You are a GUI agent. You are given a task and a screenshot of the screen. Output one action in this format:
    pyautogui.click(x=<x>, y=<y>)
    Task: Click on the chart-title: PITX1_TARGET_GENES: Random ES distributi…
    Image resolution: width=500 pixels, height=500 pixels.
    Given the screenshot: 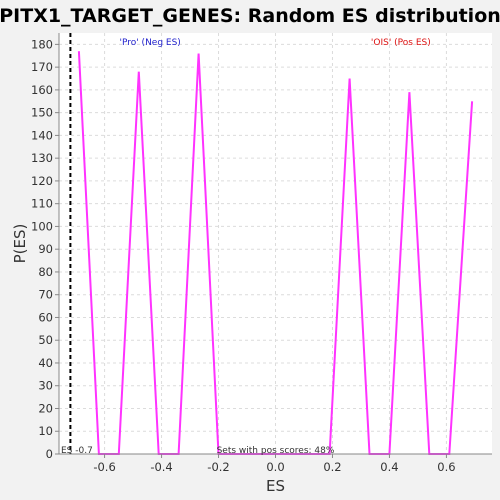 What is the action you would take?
    pyautogui.click(x=250, y=16)
    